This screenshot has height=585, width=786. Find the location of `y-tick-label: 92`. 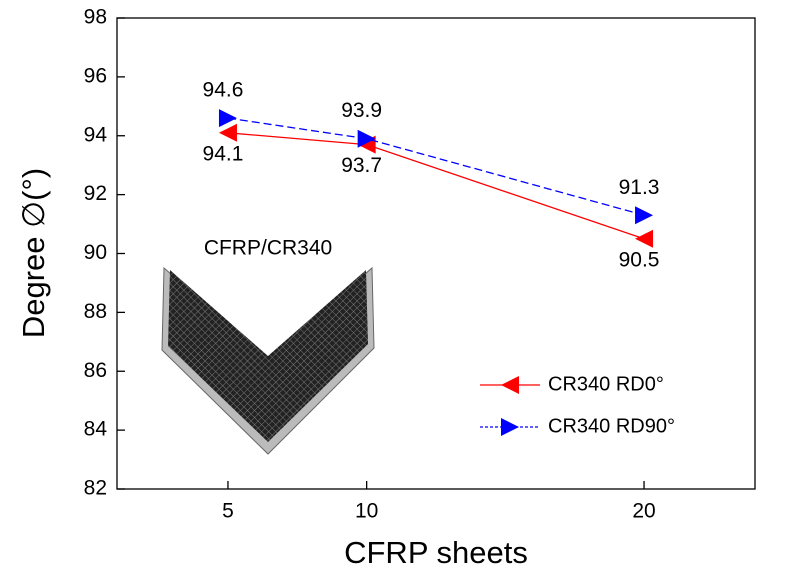

y-tick-label: 92 is located at coordinates (95, 193).